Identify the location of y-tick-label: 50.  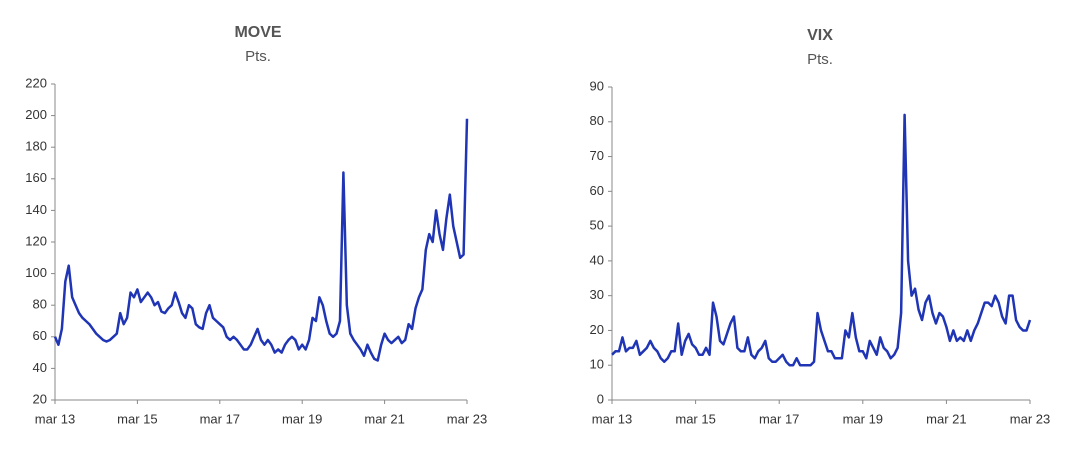
(597, 225).